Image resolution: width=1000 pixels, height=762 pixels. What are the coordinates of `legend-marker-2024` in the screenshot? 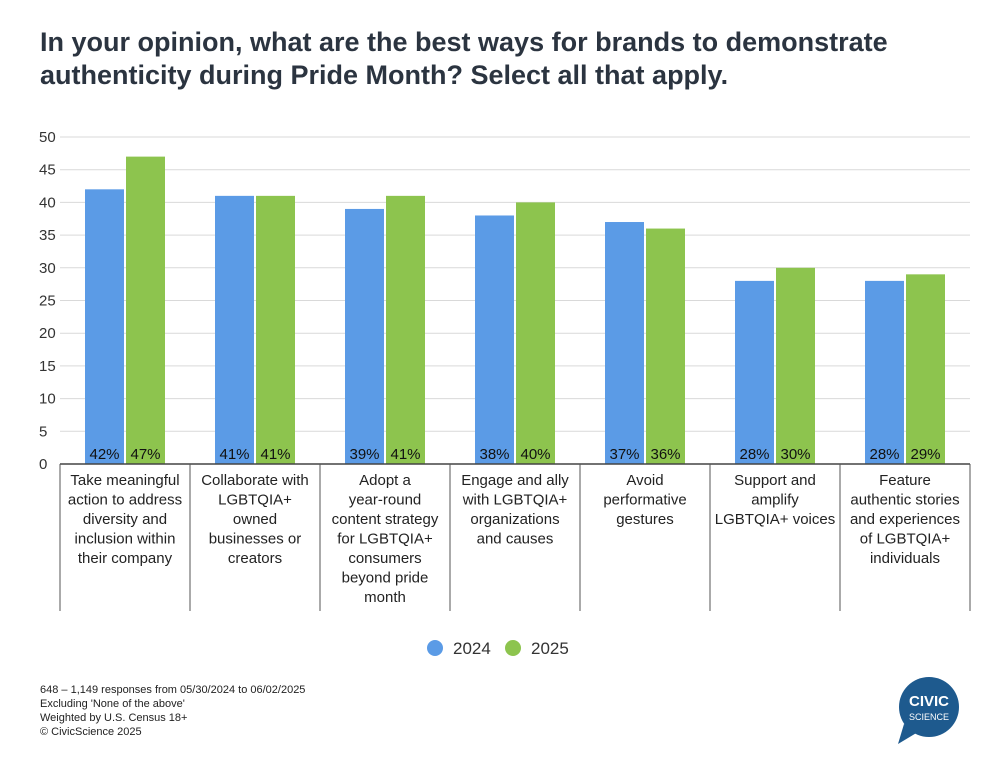 It's located at (435, 648).